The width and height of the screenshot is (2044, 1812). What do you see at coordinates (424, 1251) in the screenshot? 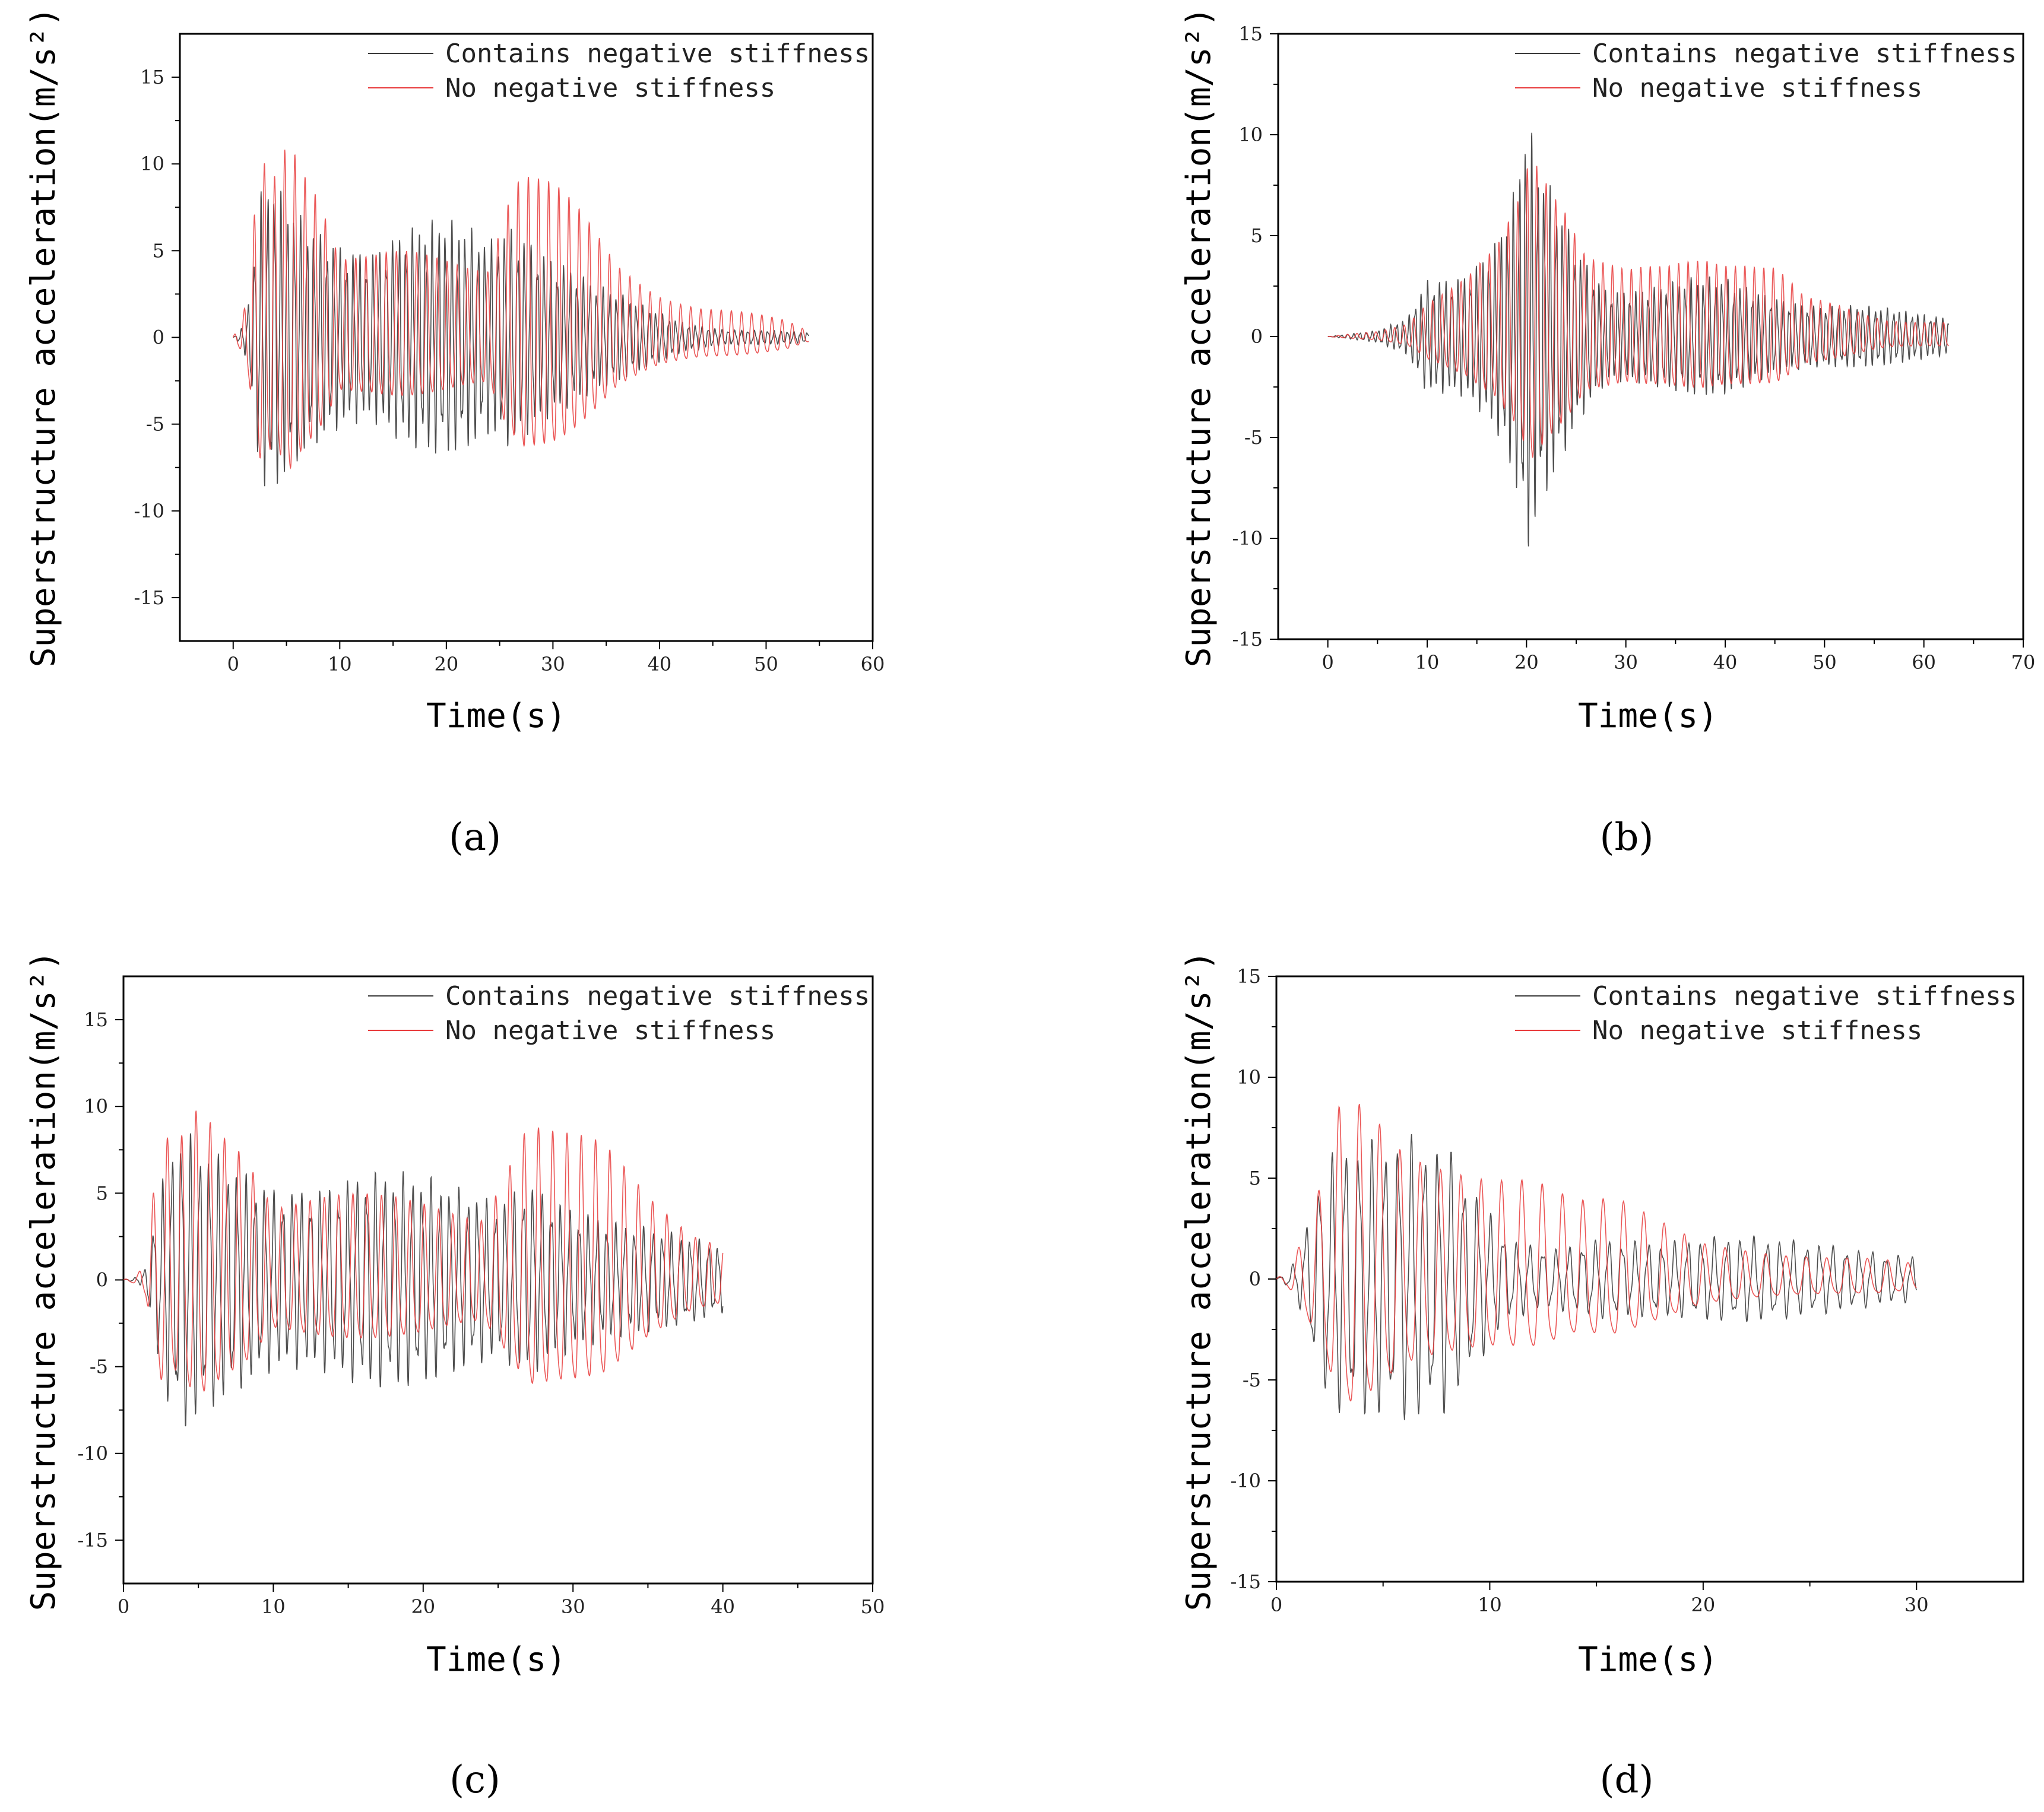
I see `panel-c-series-no-line` at bounding box center [424, 1251].